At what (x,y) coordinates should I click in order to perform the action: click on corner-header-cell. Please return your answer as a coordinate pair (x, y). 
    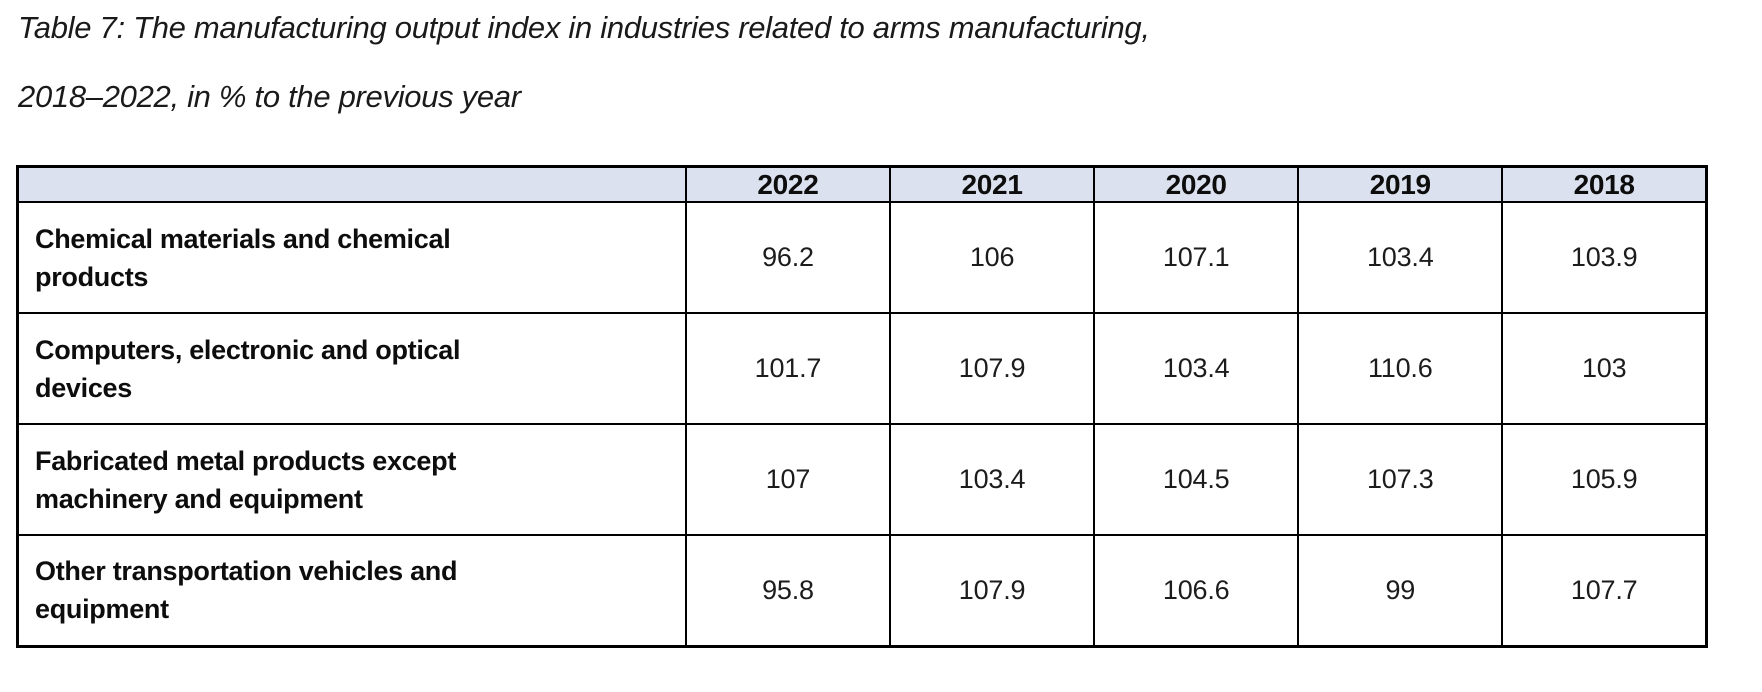
    Looking at the image, I should click on (351, 184).